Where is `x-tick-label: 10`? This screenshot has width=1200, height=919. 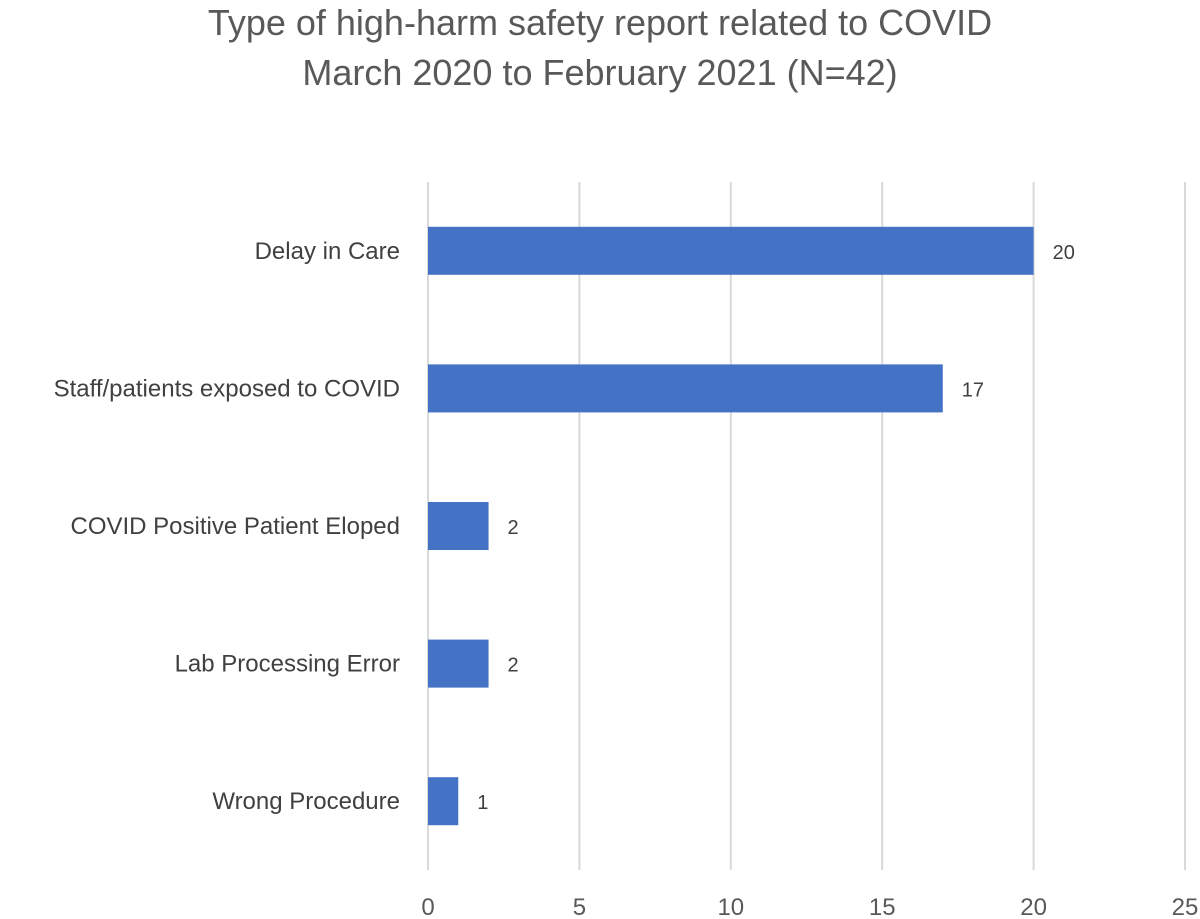 x-tick-label: 10 is located at coordinates (730, 906).